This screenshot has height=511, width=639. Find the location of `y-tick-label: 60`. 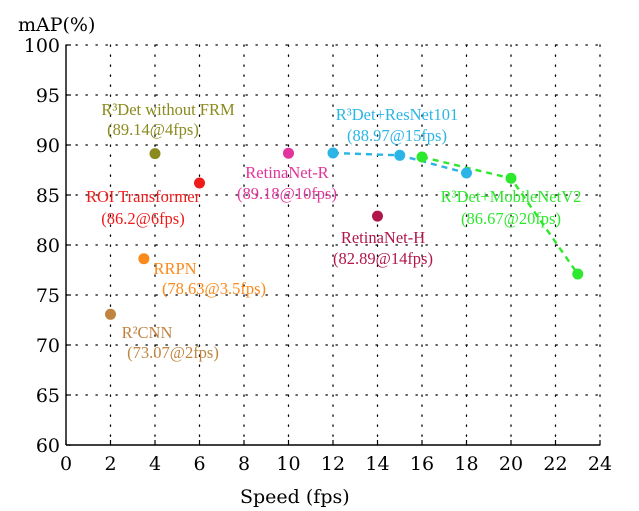

y-tick-label: 60 is located at coordinates (48, 446).